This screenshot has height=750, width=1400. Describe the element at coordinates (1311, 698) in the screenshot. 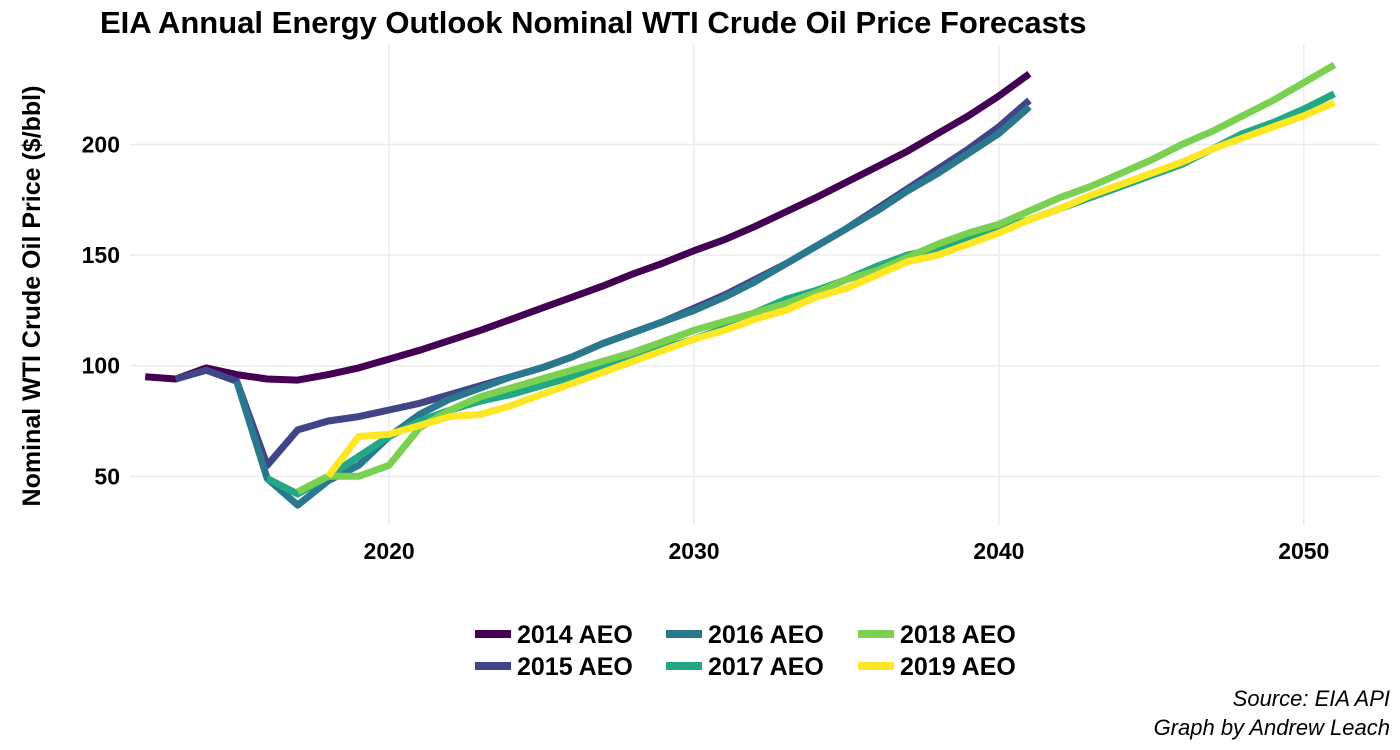

I see `caption-source: Source: EIA API` at that location.